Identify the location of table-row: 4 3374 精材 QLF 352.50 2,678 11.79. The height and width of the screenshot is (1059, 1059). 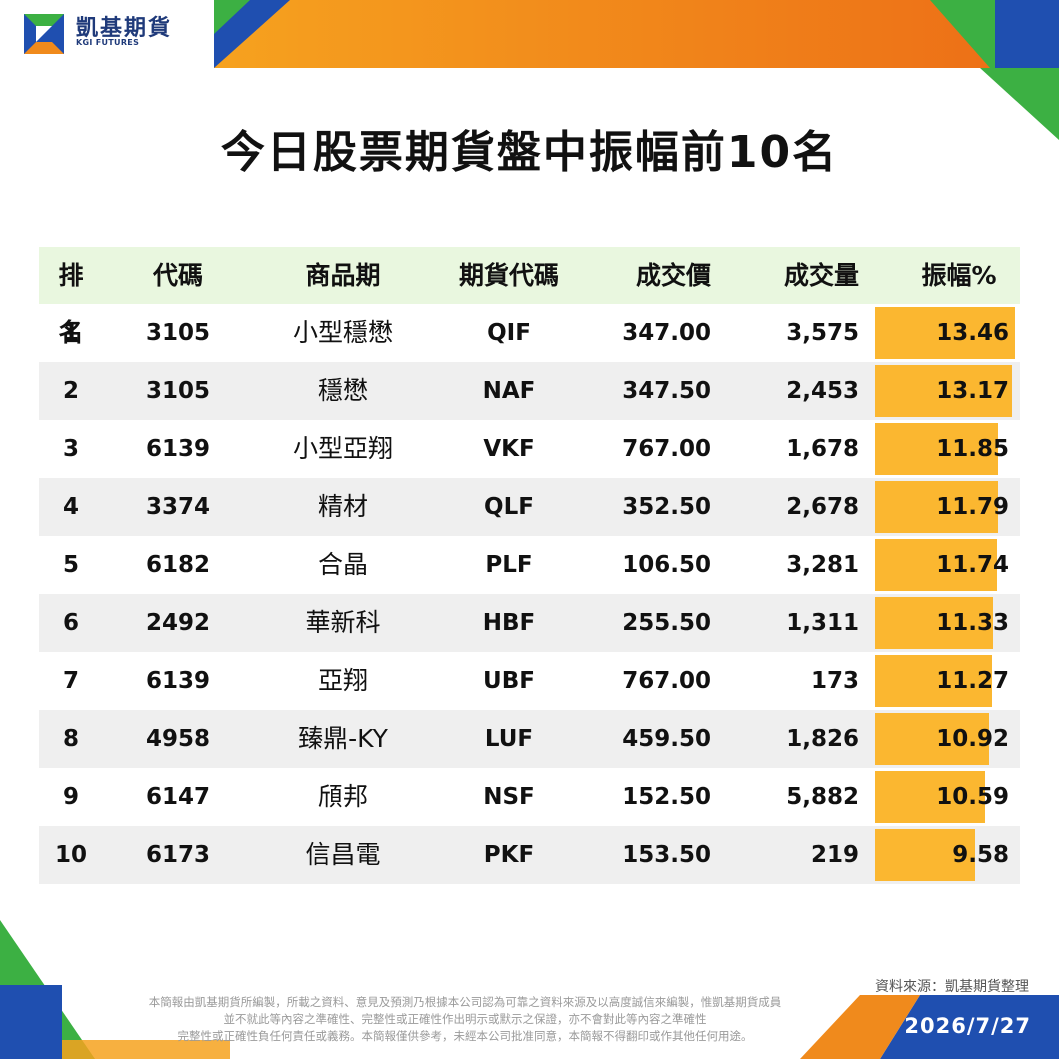
(529, 507).